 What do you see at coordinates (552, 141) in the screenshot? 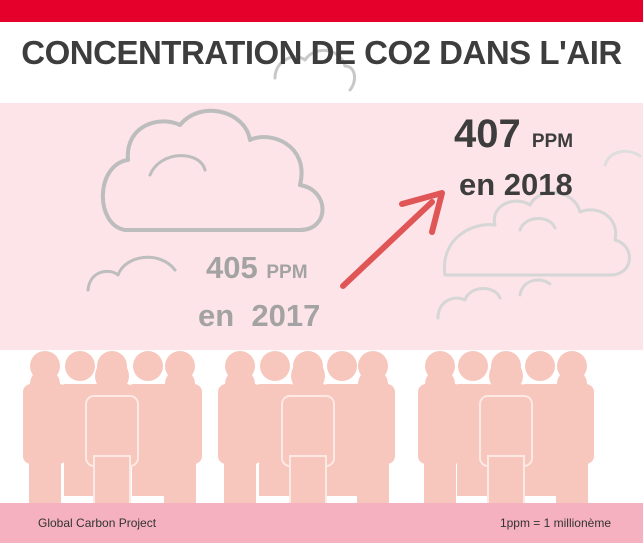
I see `value-2018-unit: PPM` at bounding box center [552, 141].